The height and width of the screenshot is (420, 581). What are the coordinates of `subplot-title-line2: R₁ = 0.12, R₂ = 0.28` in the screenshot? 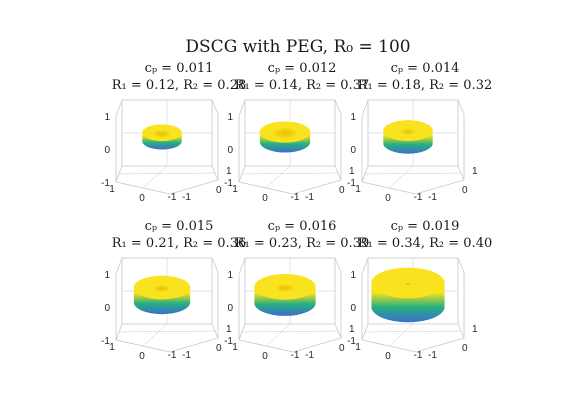 It's located at (179, 85).